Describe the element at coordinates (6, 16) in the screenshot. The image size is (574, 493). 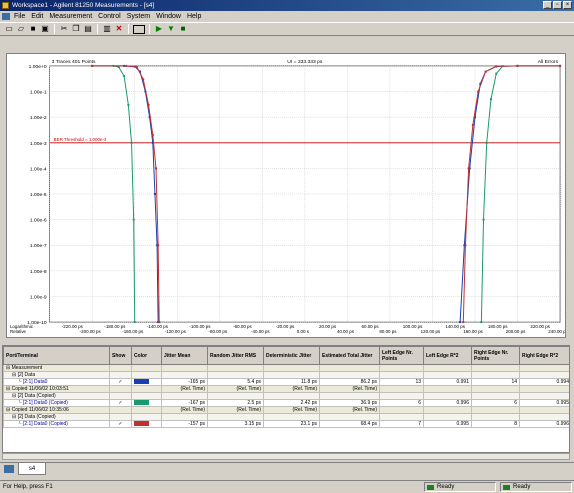
I see `document-icon` at that location.